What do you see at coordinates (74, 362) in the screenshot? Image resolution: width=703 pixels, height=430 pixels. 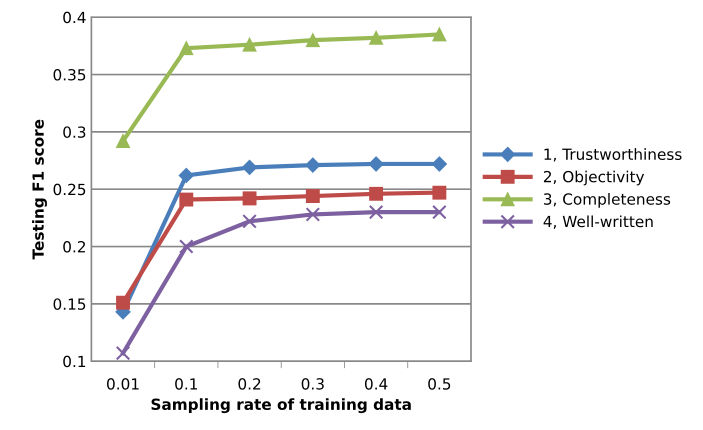 I see `y-tick-label: 0.1` at bounding box center [74, 362].